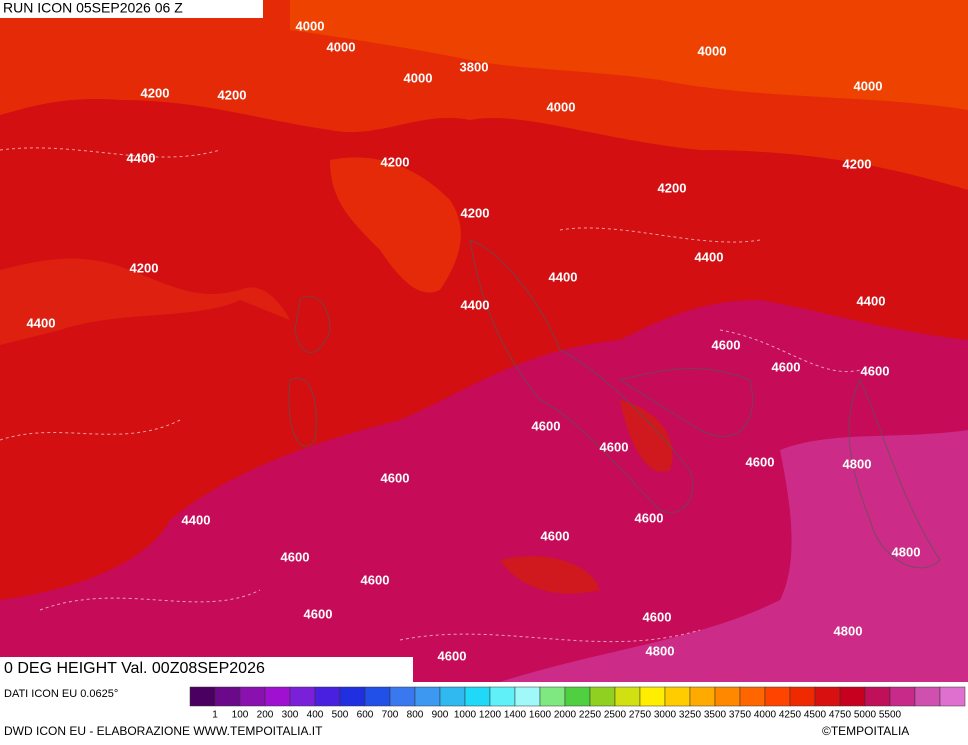 Image resolution: width=968 pixels, height=745 pixels. What do you see at coordinates (665, 715) in the screenshot?
I see `legend-label: 3000` at bounding box center [665, 715].